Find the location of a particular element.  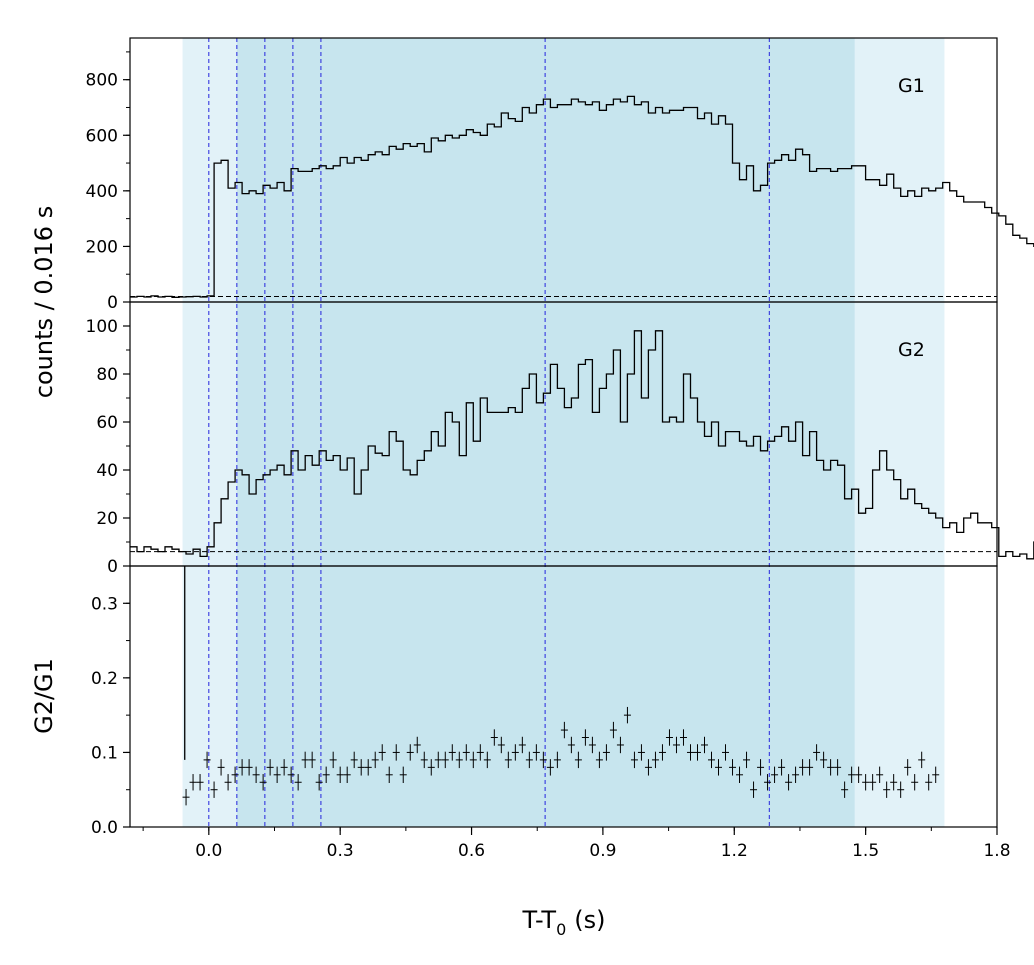

shared-y-axis-title: counts / 0.016 s is located at coordinates (44, 302).